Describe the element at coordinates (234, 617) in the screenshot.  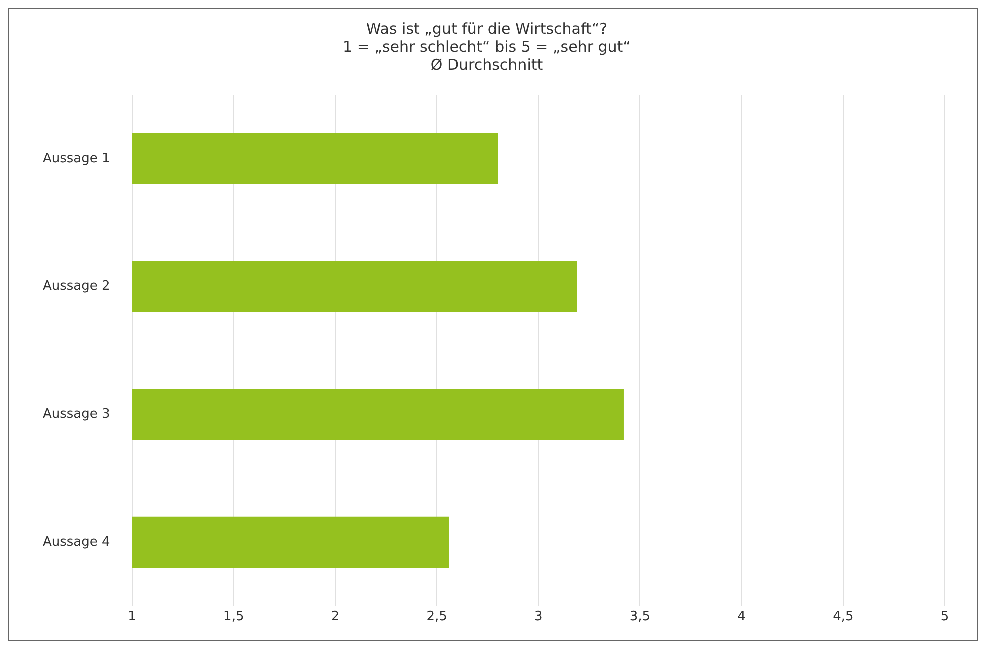
I see `x-tick-label: 1,5` at that location.